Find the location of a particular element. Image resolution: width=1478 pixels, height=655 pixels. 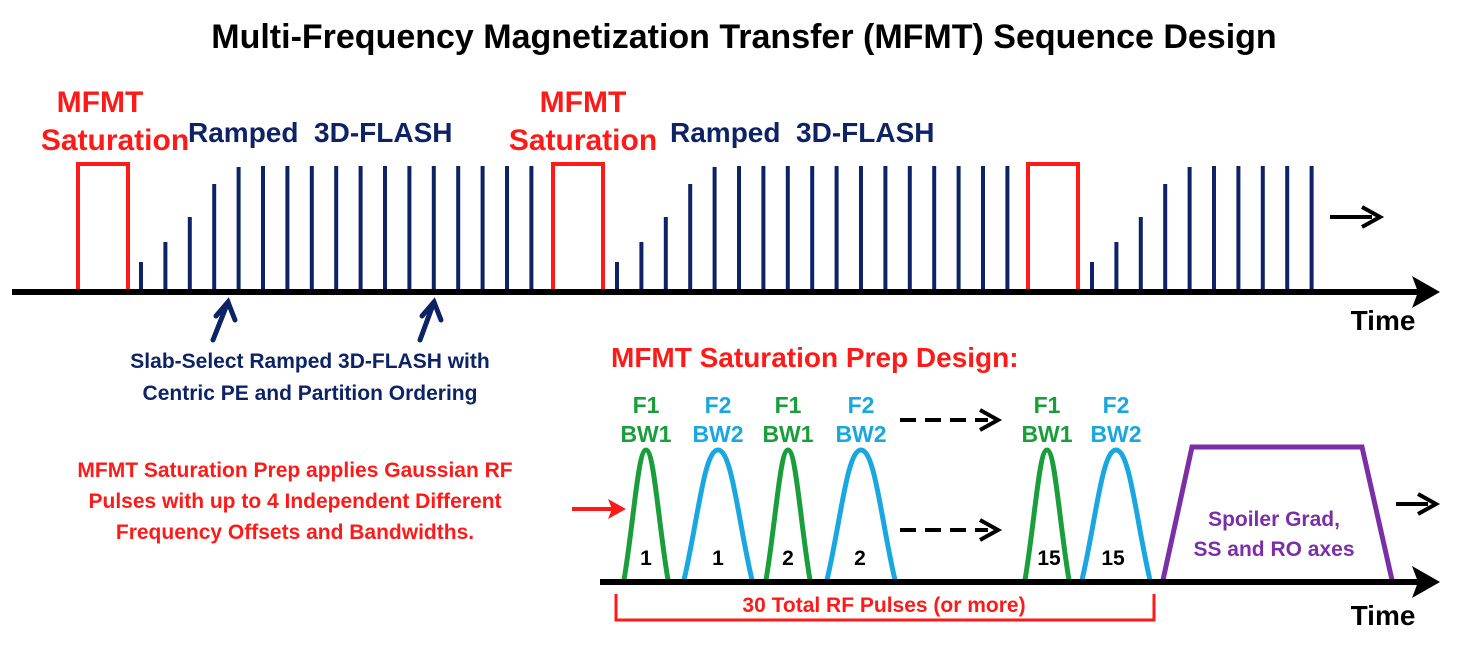

pulse-2-number: 1 is located at coordinates (718, 558).